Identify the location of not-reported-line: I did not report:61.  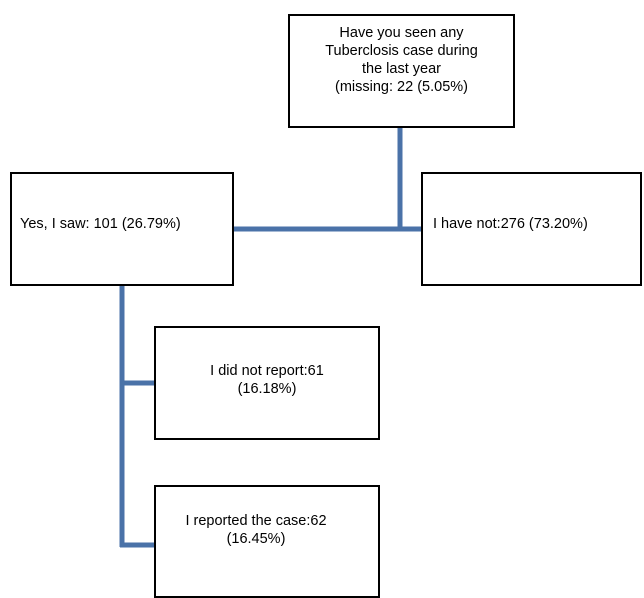
(267, 371).